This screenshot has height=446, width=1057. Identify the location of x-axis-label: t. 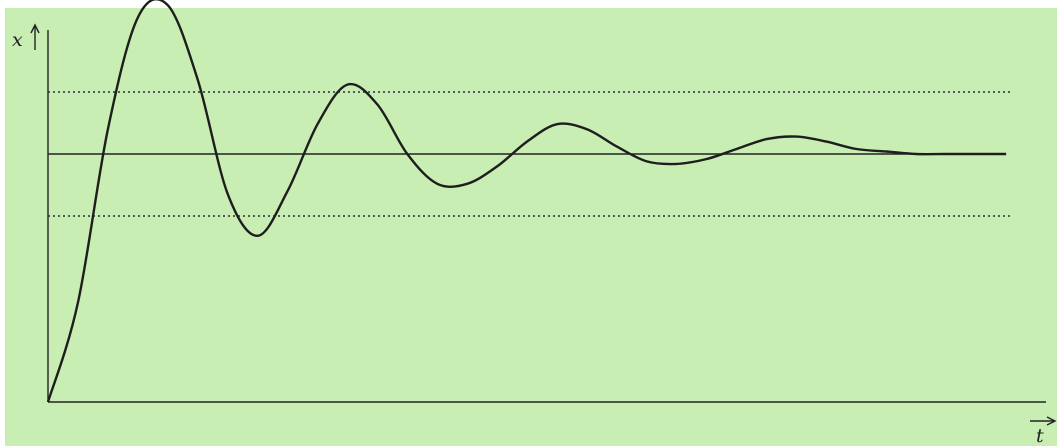
(1040, 435).